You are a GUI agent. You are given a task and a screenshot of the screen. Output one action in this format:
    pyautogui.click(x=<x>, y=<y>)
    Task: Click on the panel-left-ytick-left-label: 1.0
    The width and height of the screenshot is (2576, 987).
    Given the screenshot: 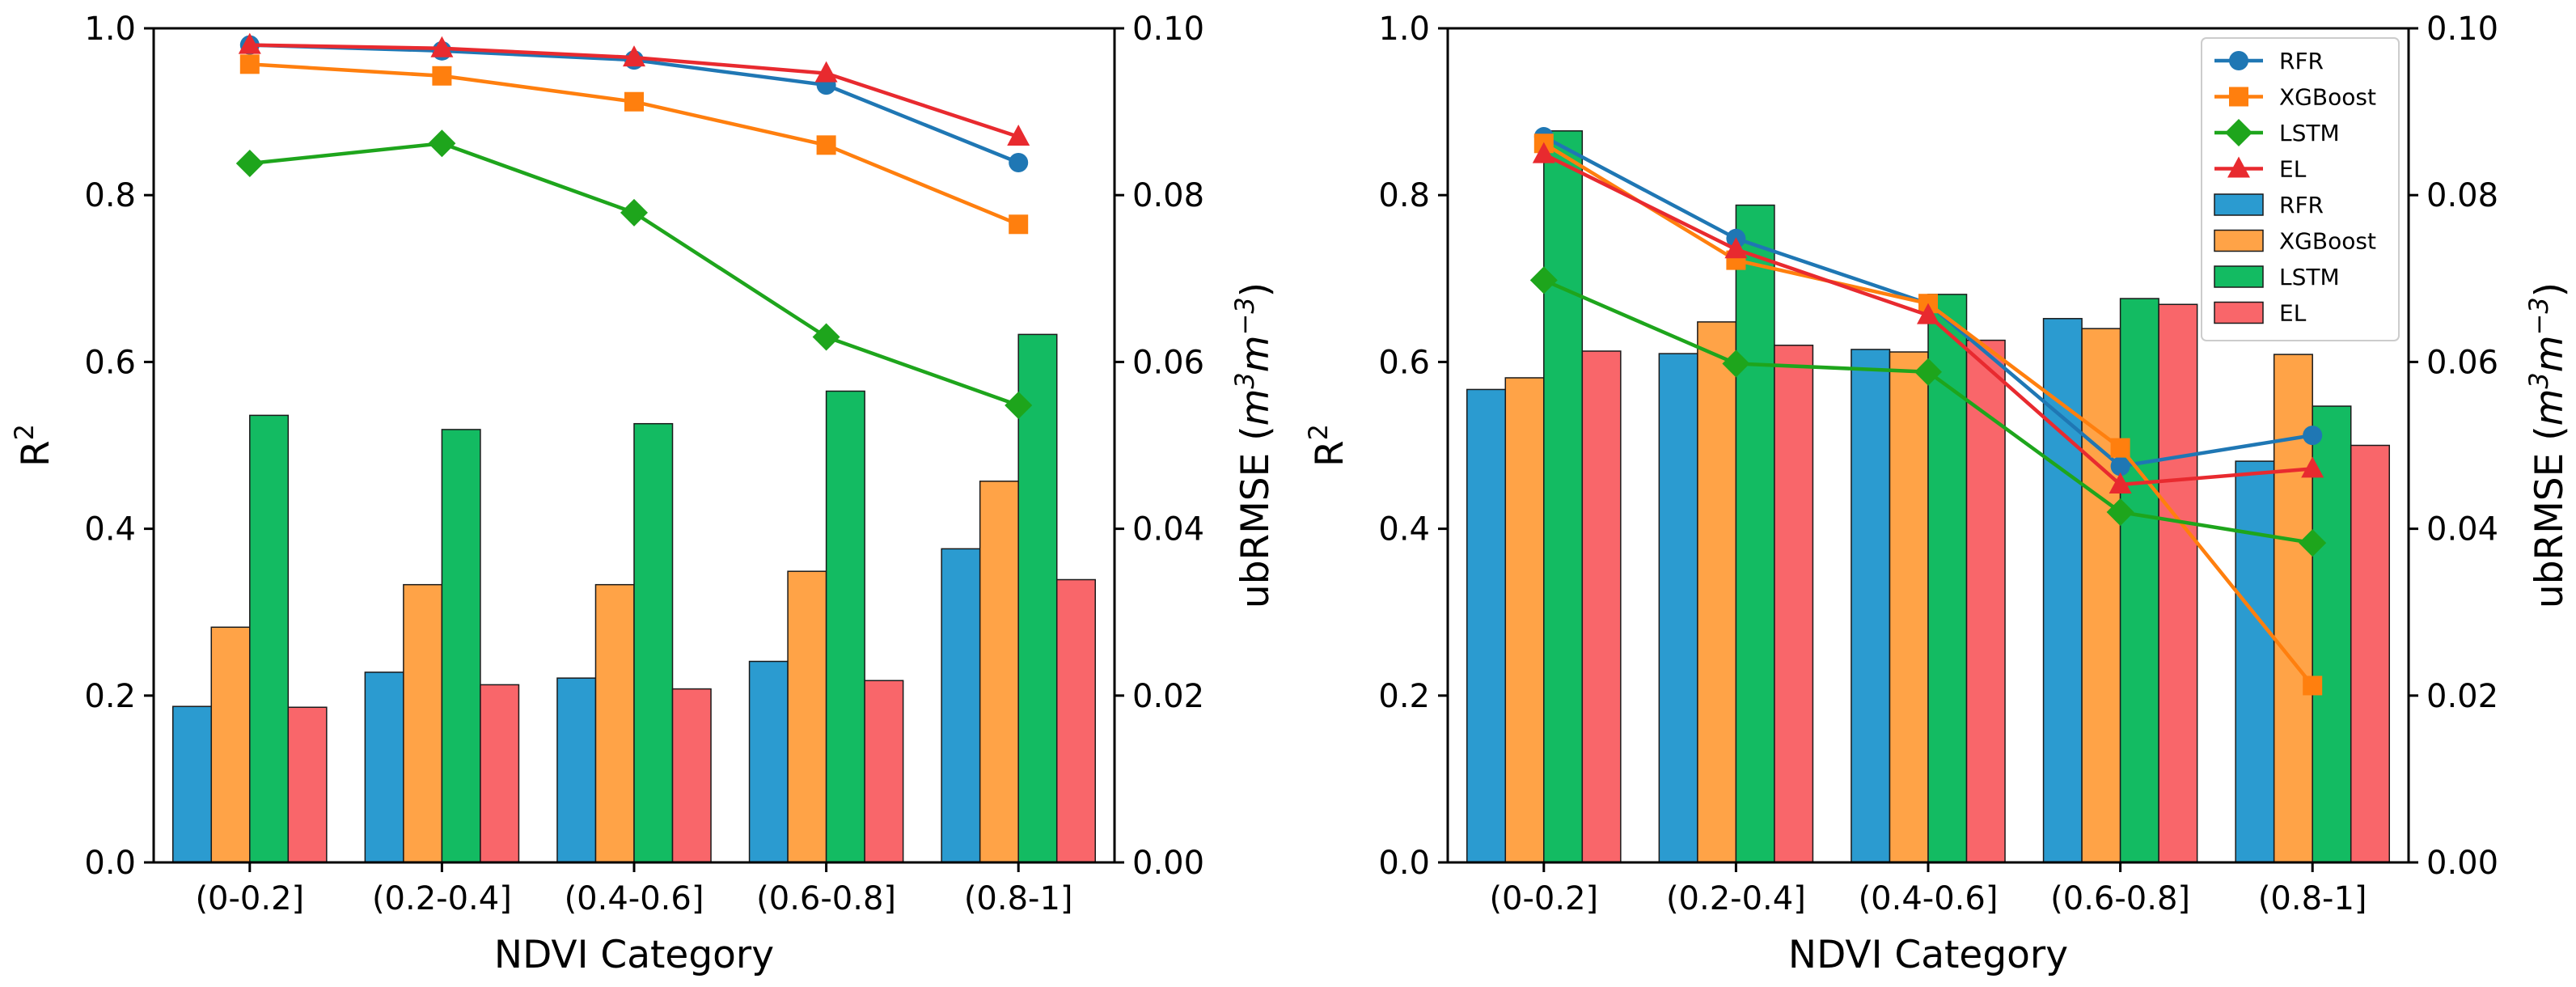 What is the action you would take?
    pyautogui.click(x=110, y=29)
    